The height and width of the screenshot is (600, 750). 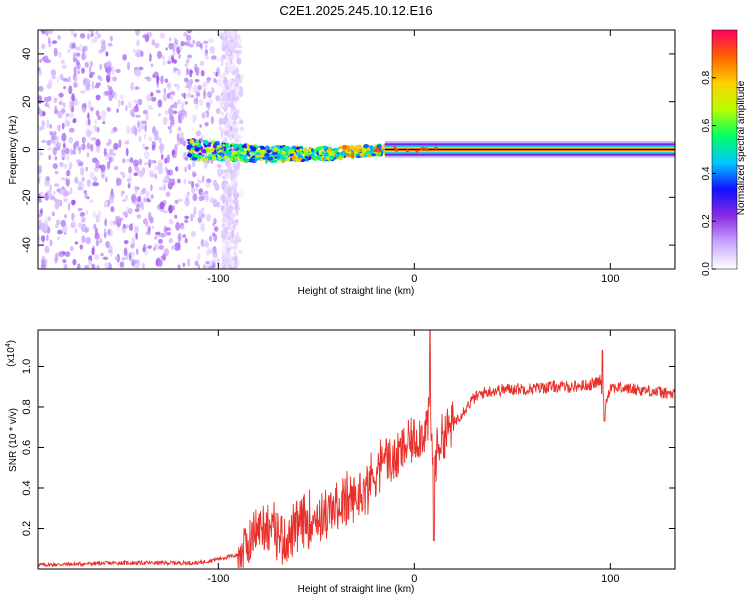 I want to click on spectrogram-y-tick-label: 20, so click(x=27, y=102).